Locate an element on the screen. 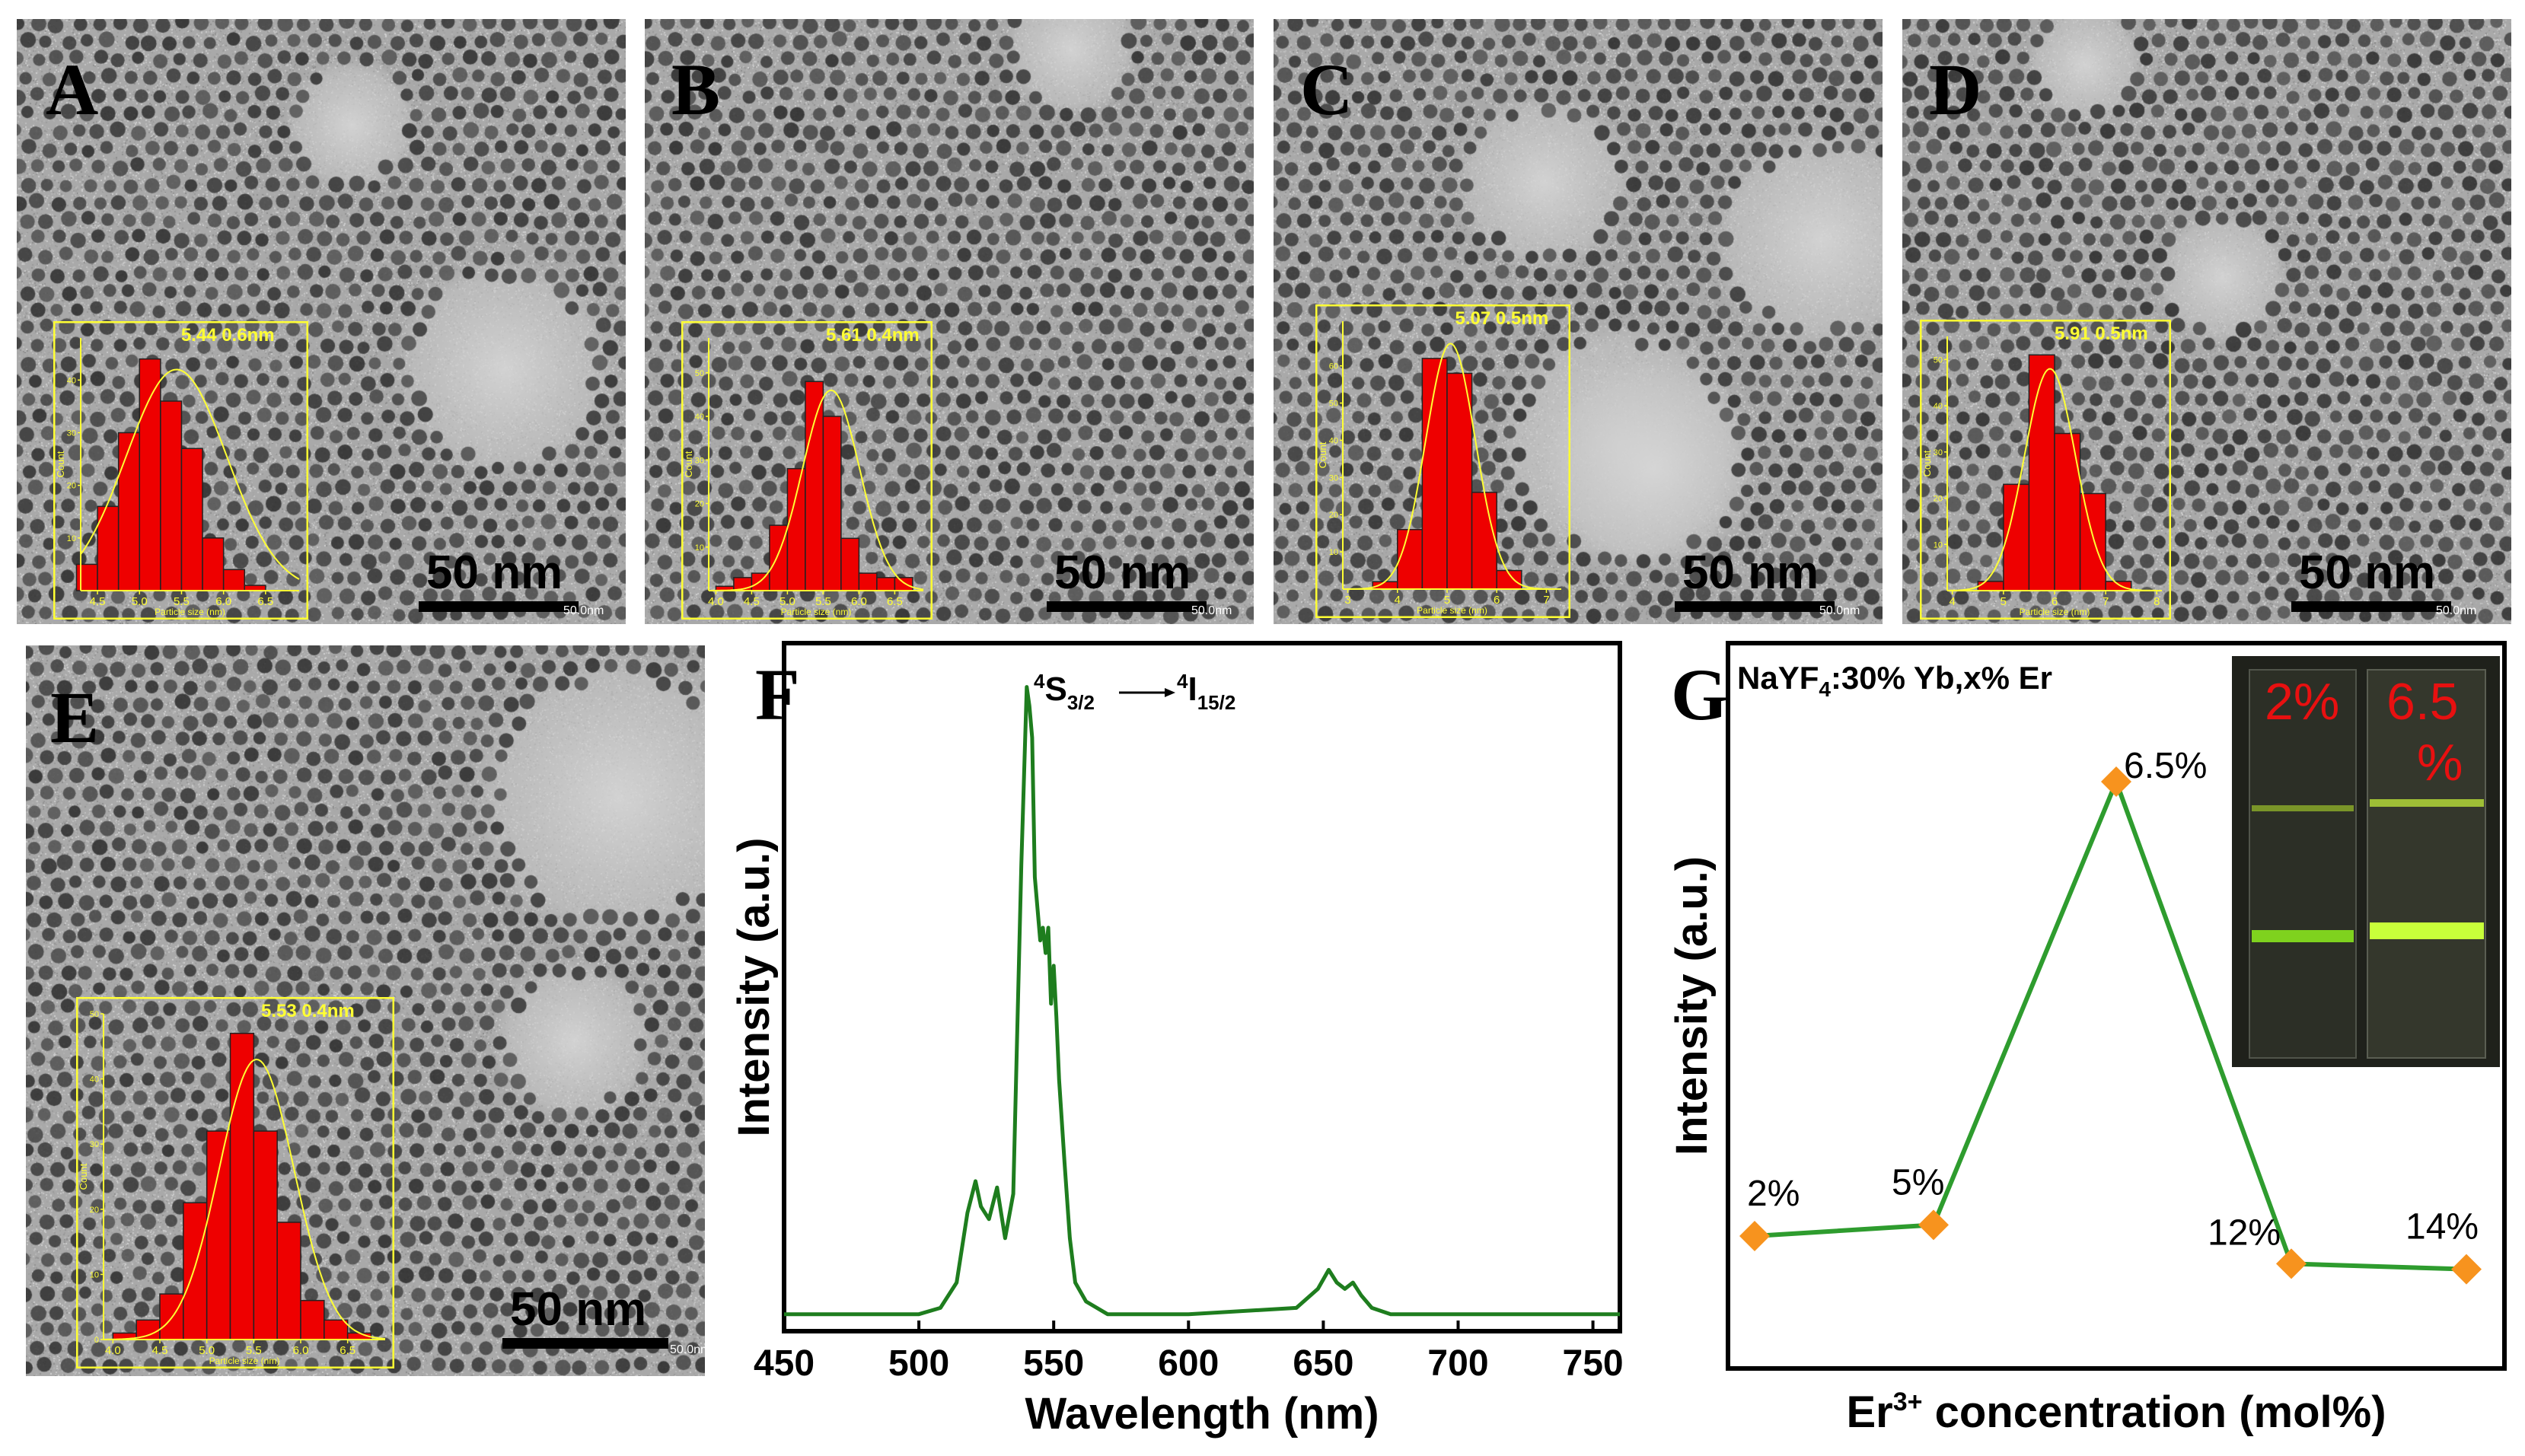 The height and width of the screenshot is (1456, 2525). scale-label-b: 50 nm is located at coordinates (1123, 572).